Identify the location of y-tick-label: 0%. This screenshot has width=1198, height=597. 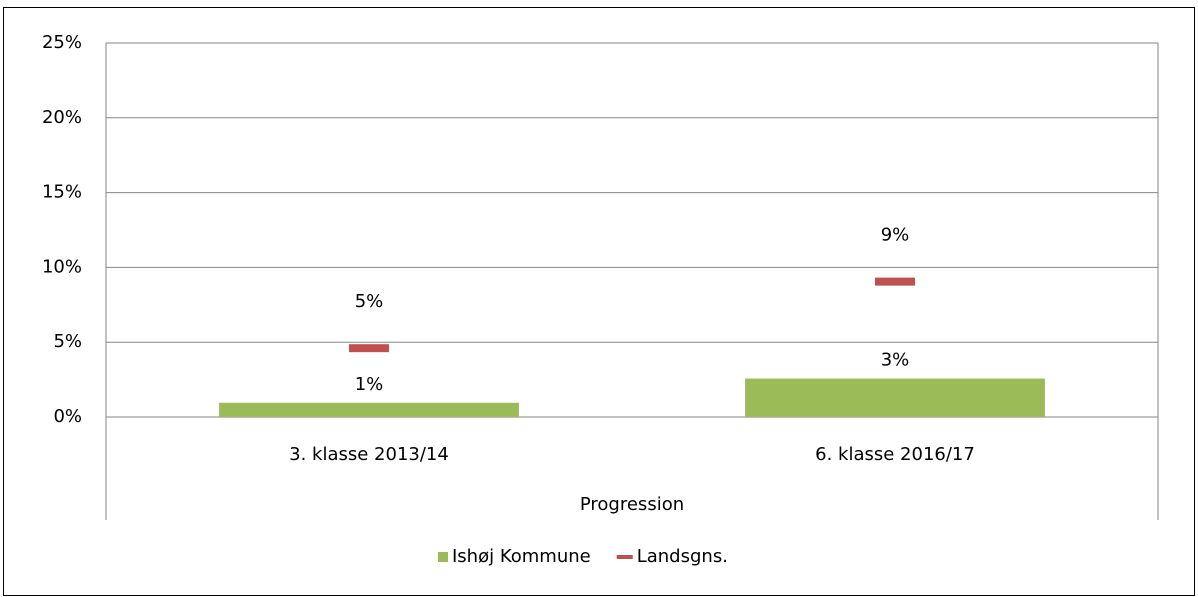
(67, 416).